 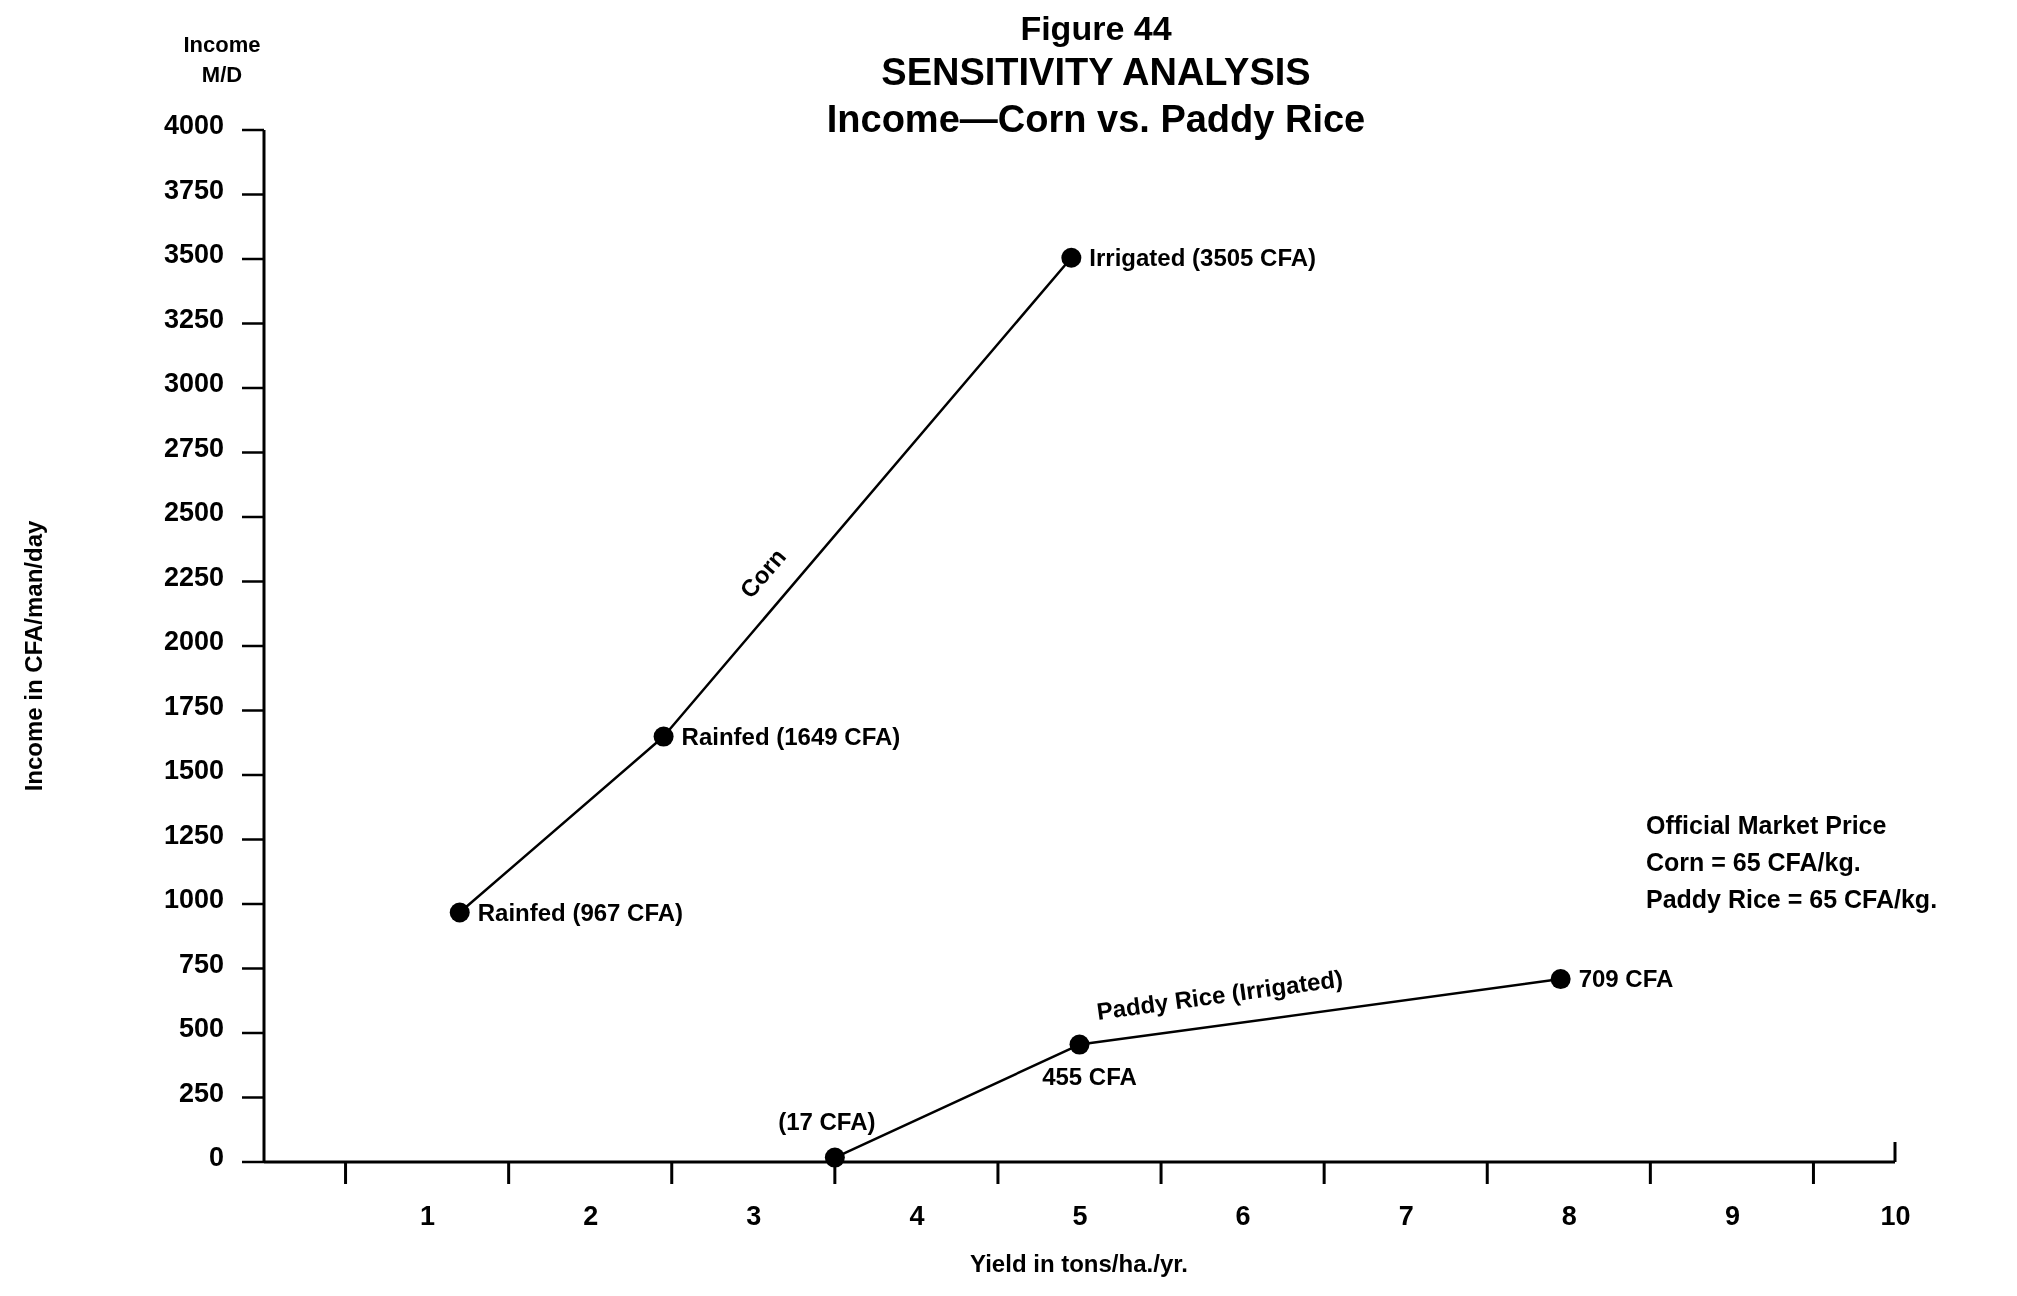 I want to click on y-tick-label: 750, so click(x=201, y=963).